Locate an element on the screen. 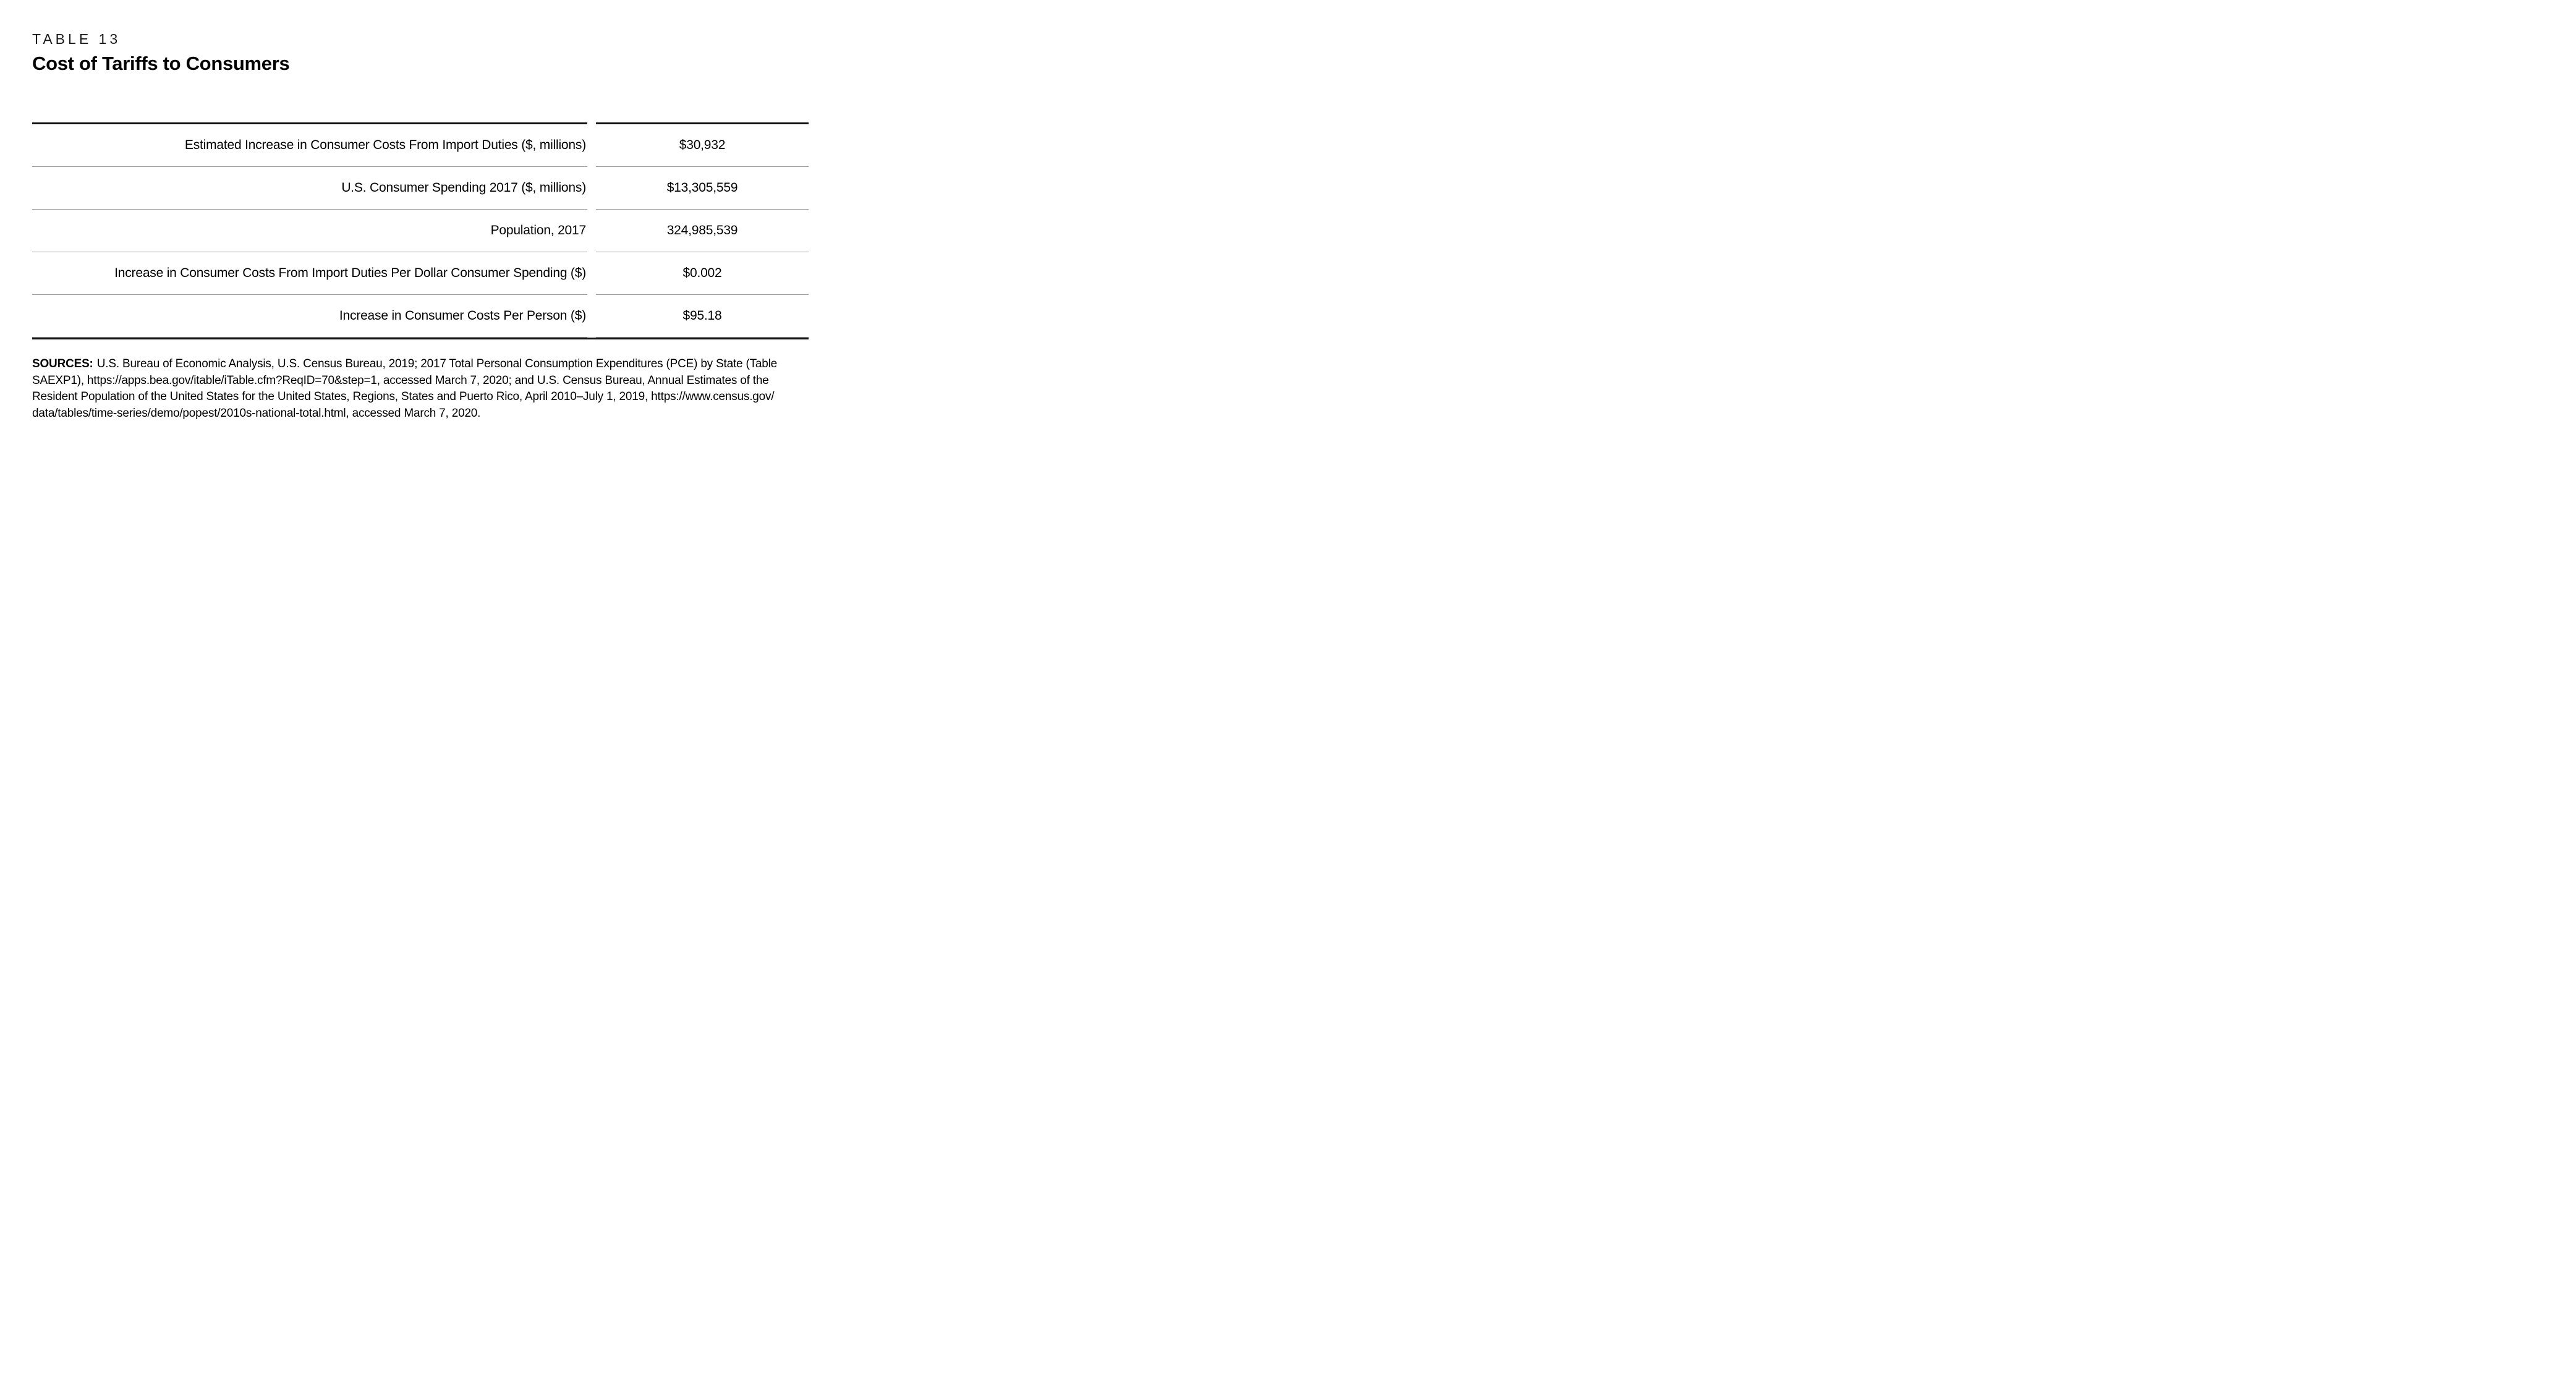 The width and height of the screenshot is (2576, 1380). row-value: $30,932 is located at coordinates (702, 144).